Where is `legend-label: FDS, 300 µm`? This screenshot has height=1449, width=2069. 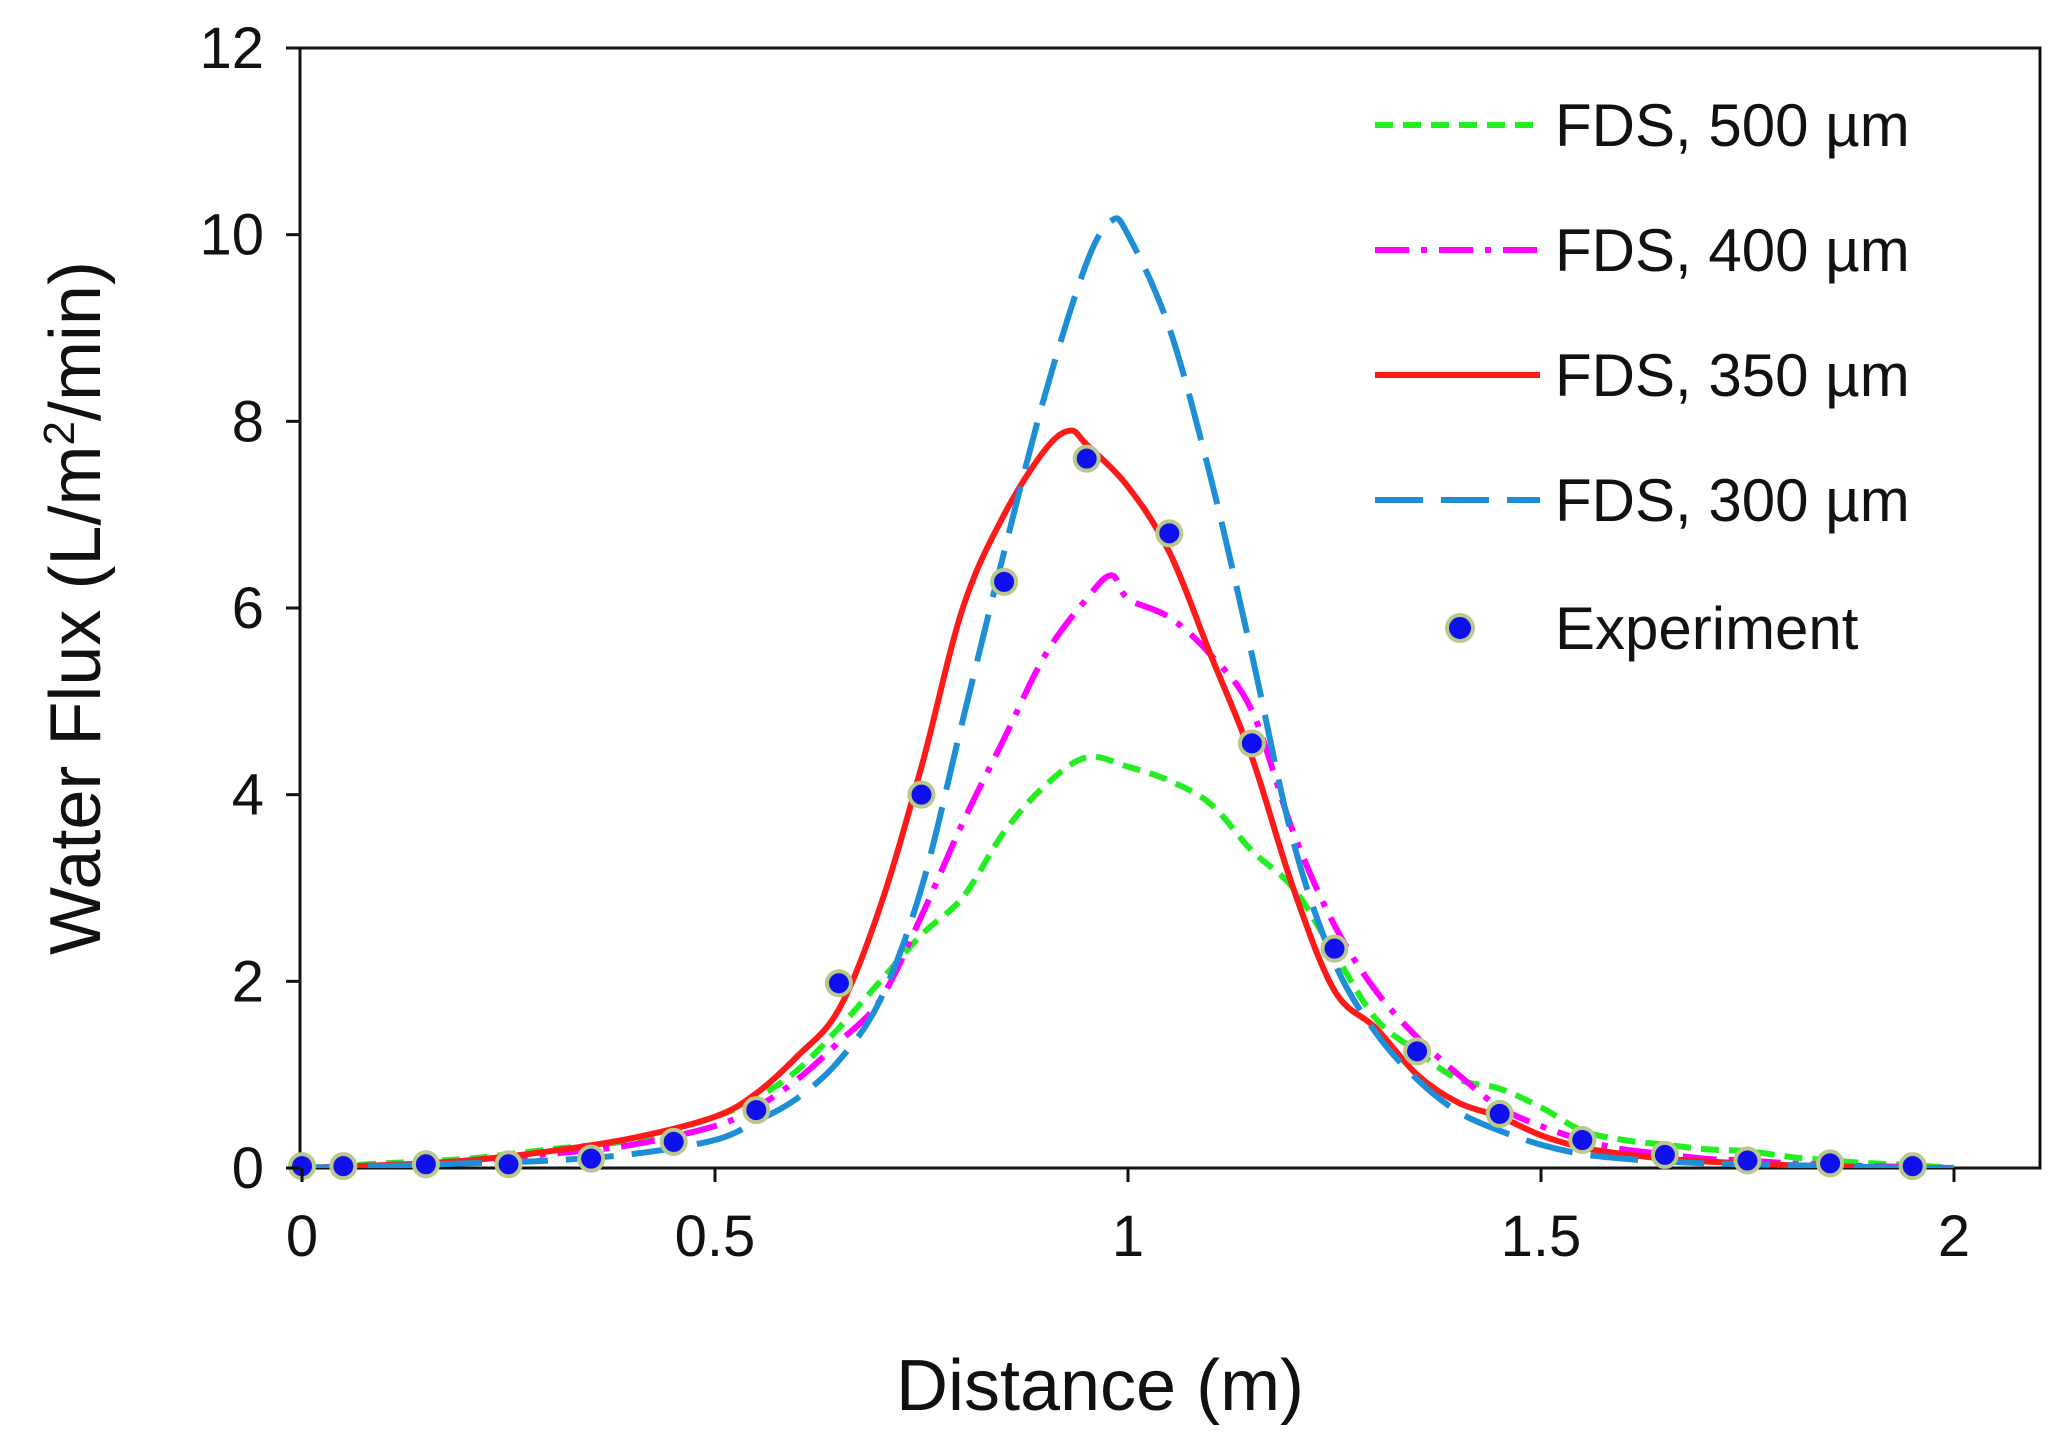 legend-label: FDS, 300 µm is located at coordinates (1732, 500).